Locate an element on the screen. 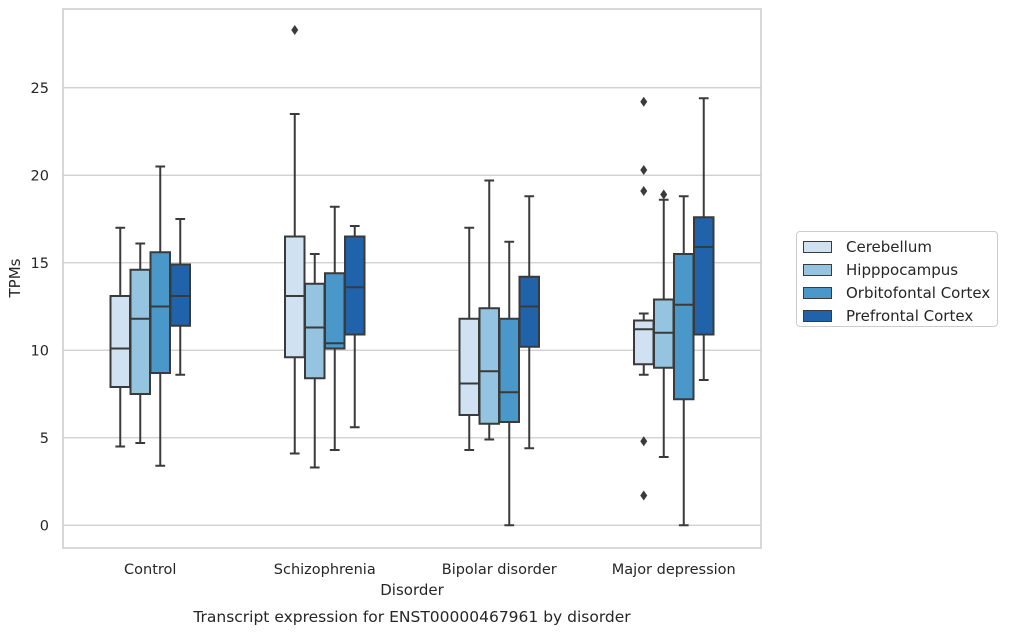 The width and height of the screenshot is (1009, 634). x-tick-label: Major depression is located at coordinates (674, 570).